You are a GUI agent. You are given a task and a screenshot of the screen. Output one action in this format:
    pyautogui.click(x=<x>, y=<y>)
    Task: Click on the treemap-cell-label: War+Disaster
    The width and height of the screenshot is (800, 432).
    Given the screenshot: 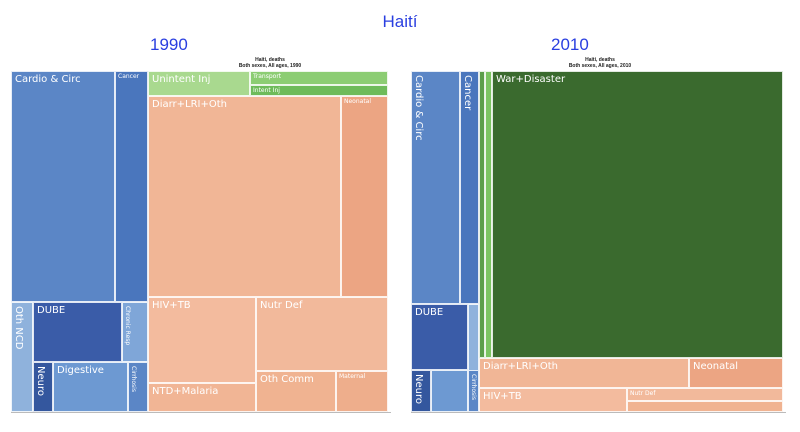 What is the action you would take?
    pyautogui.click(x=531, y=79)
    